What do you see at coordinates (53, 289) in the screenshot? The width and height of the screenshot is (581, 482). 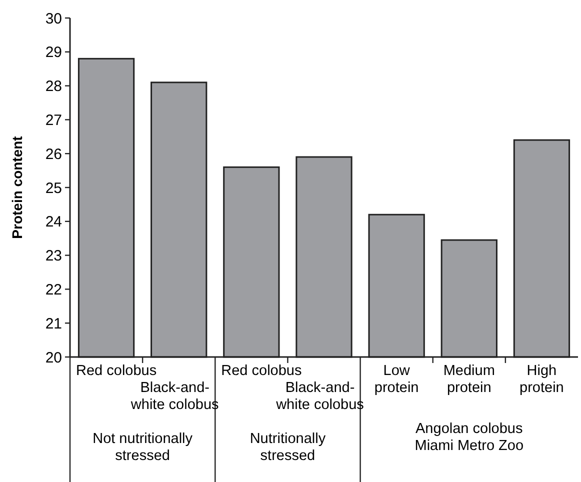 I see `y-tick-label: 22` at bounding box center [53, 289].